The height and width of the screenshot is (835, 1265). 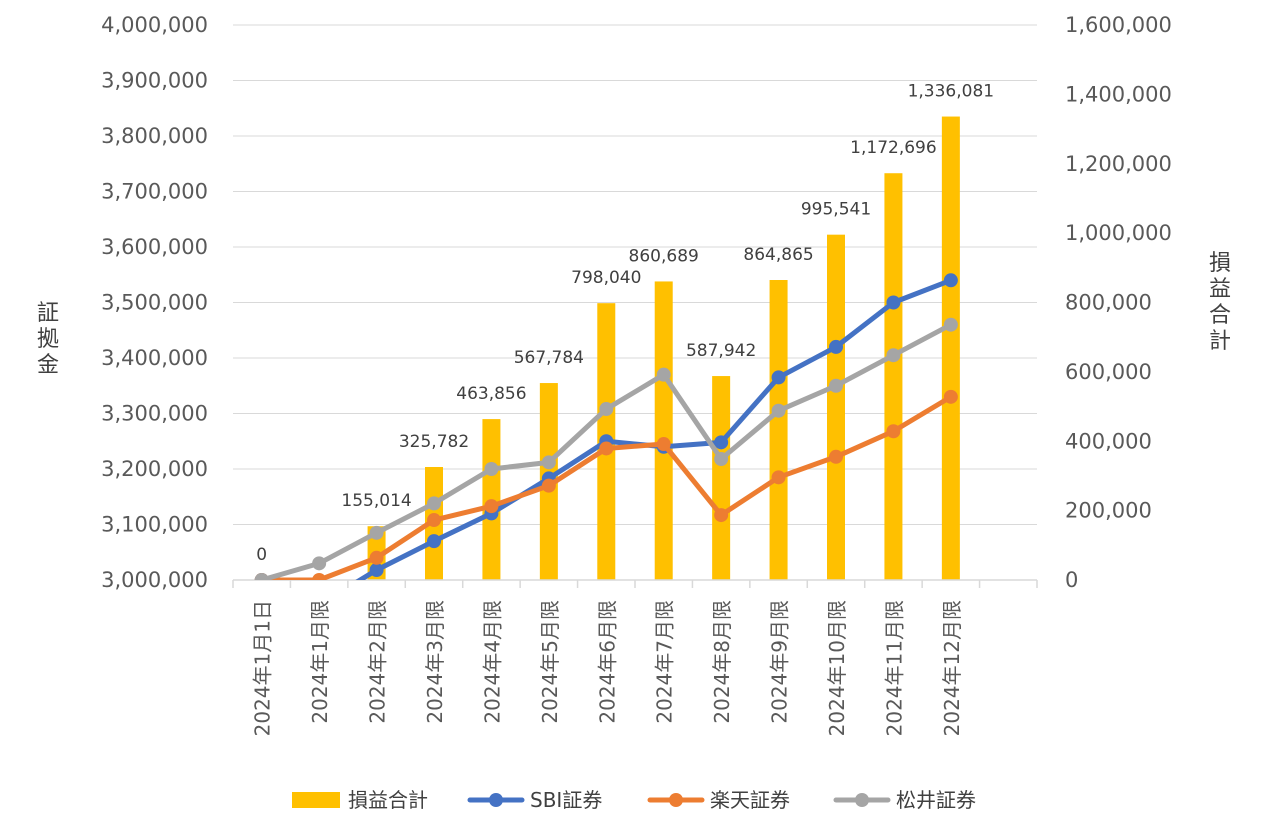 I want to click on category-tick-label: 2024年5月限, so click(x=550, y=662).